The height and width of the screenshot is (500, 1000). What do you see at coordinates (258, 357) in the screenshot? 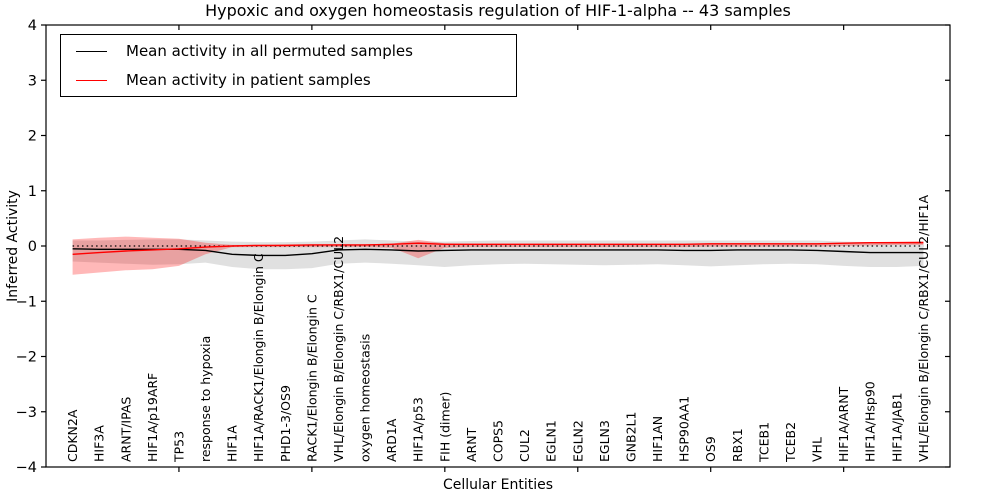
I see `x-category-label: HIF1A/RACK1/Elongin B/Elongin C` at bounding box center [258, 357].